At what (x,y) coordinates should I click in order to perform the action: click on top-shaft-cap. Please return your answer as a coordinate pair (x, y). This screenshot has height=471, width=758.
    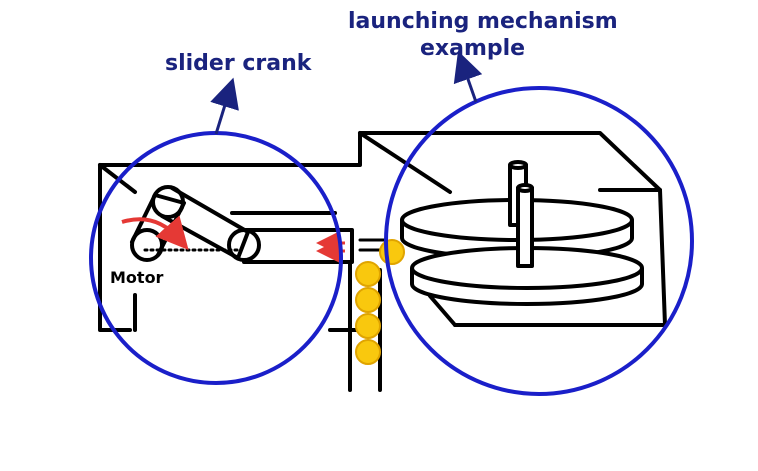
    Looking at the image, I should click on (518, 165).